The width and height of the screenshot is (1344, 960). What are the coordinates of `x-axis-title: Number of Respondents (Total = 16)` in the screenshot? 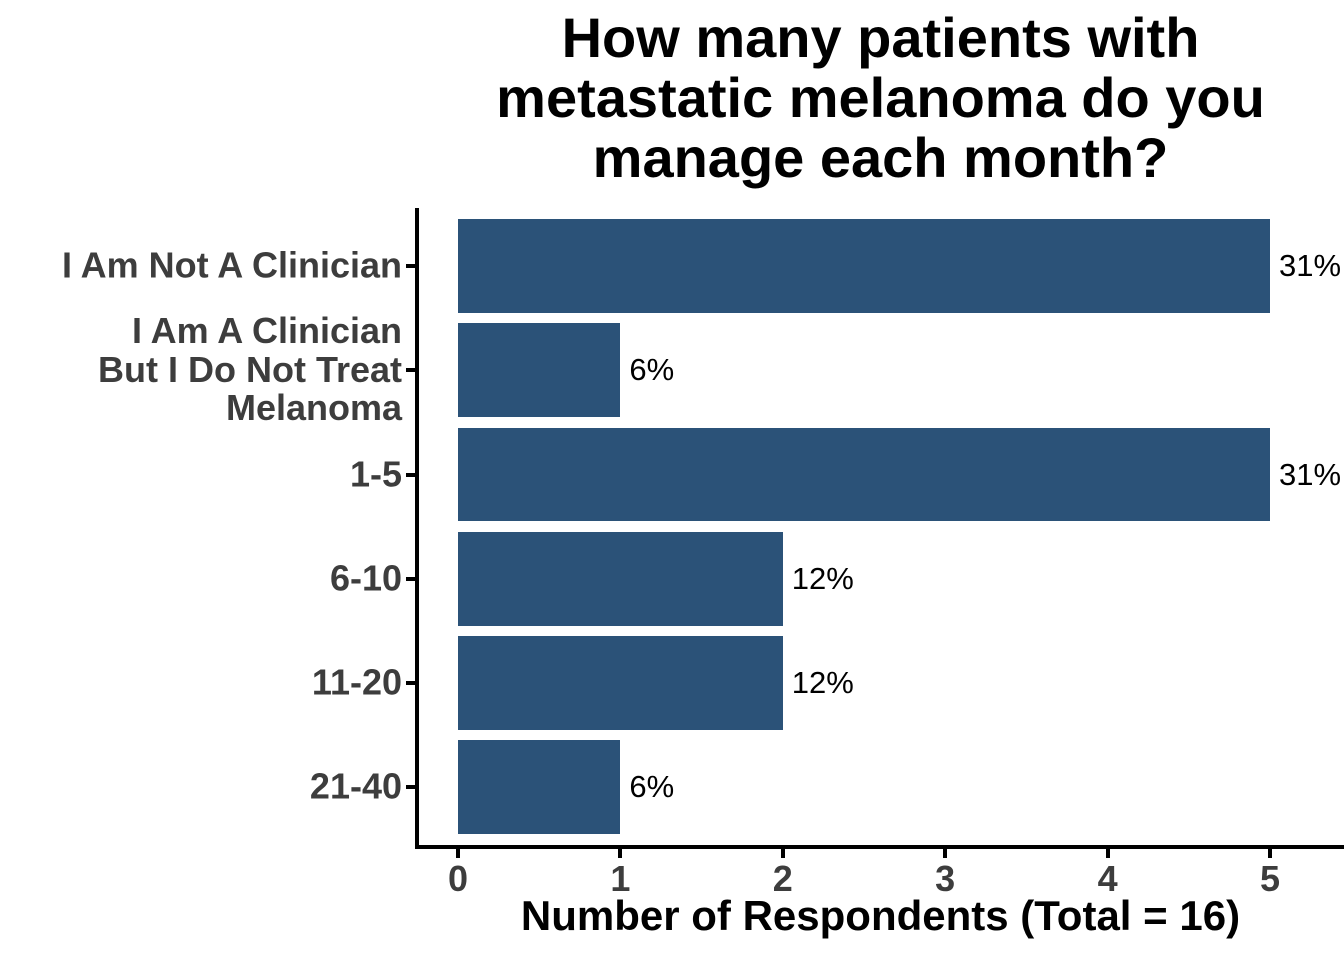 It's located at (880, 915).